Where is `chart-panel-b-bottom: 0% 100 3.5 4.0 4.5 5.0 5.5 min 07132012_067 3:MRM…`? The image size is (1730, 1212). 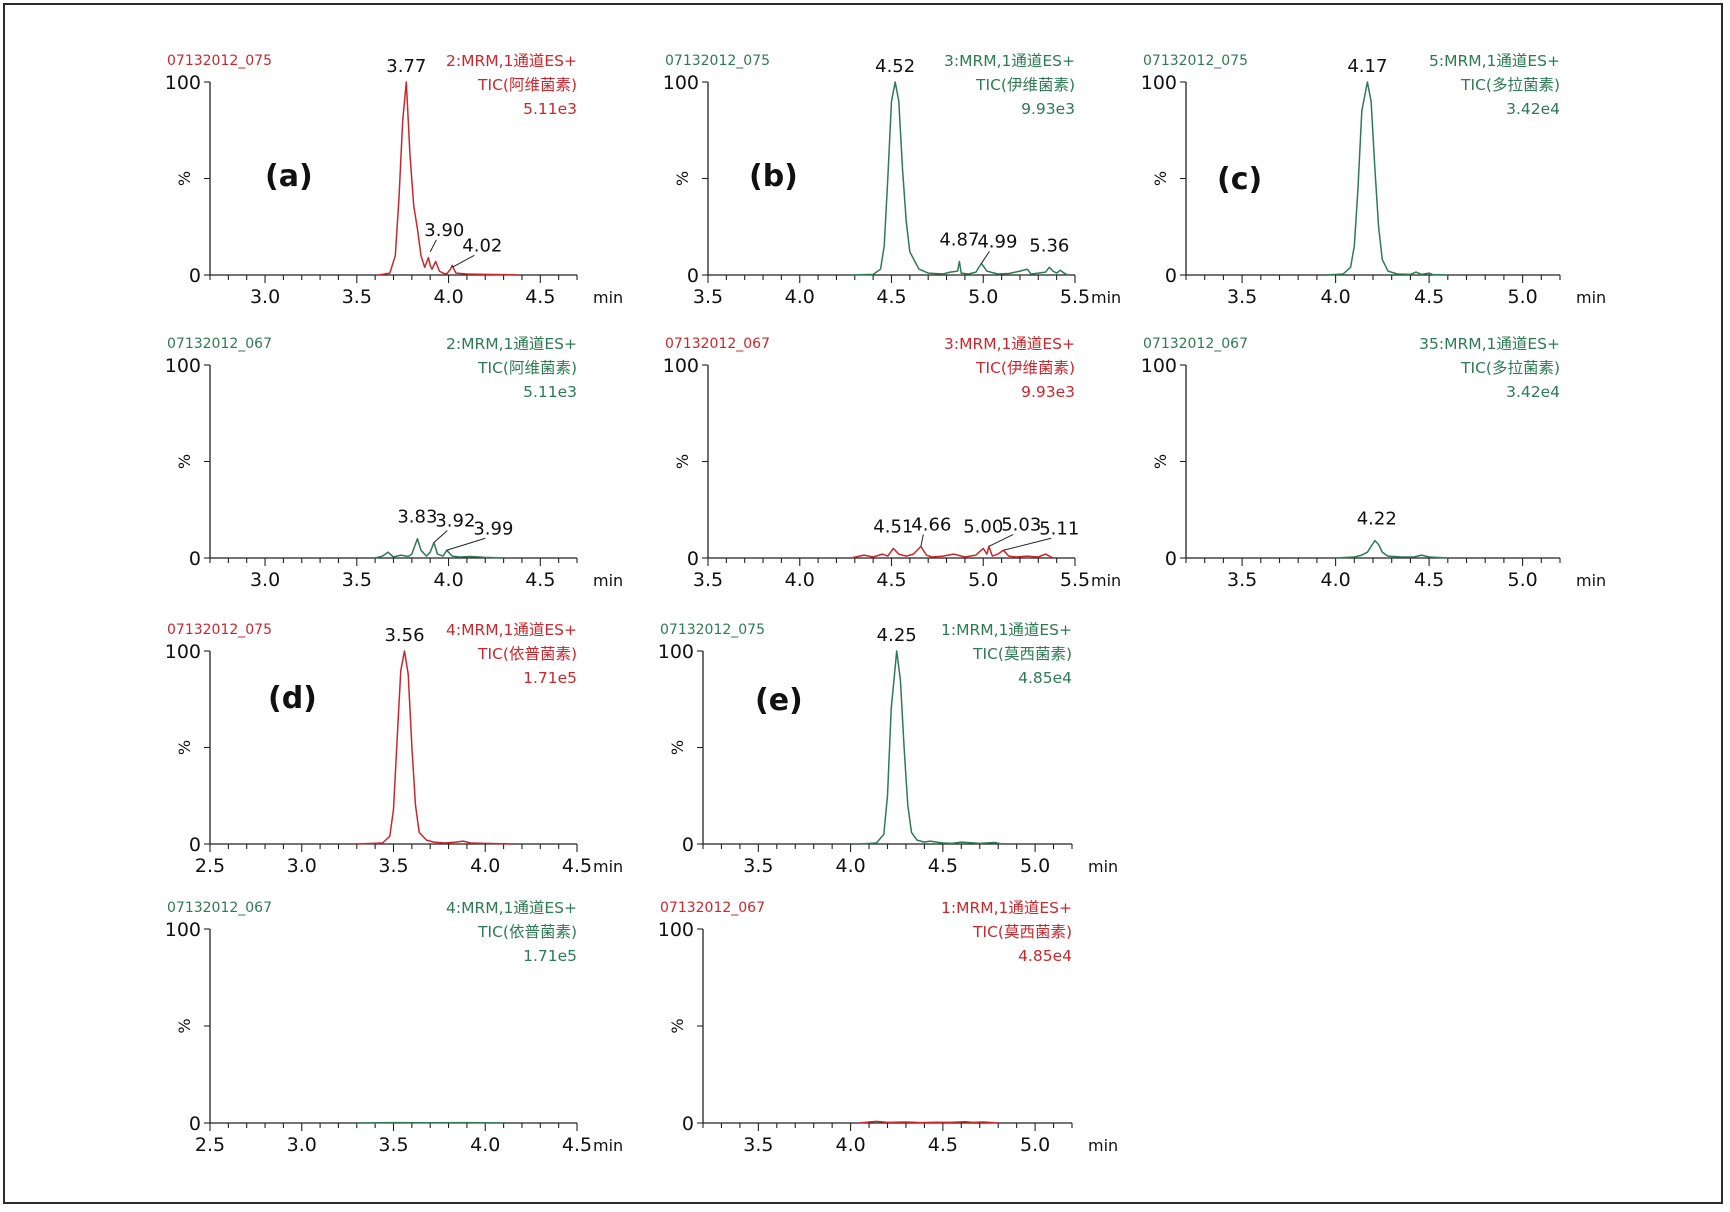 chart-panel-b-bottom: 0% 100 3.5 4.0 4.5 5.0 5.5 min 07132012_067 3:MRM… is located at coordinates (892, 463).